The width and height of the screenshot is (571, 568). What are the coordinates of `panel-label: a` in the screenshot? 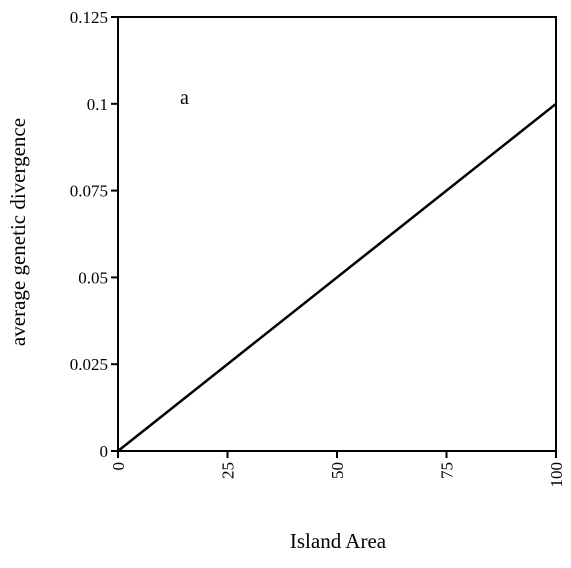 It's located at (184, 98).